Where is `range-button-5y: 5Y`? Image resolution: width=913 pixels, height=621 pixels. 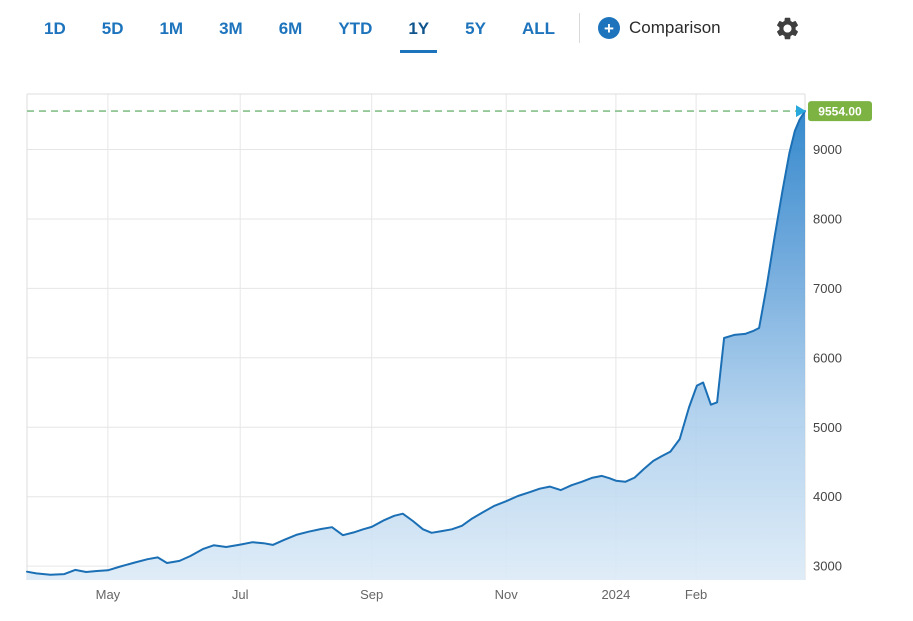
range-button-5y: 5Y is located at coordinates (475, 28).